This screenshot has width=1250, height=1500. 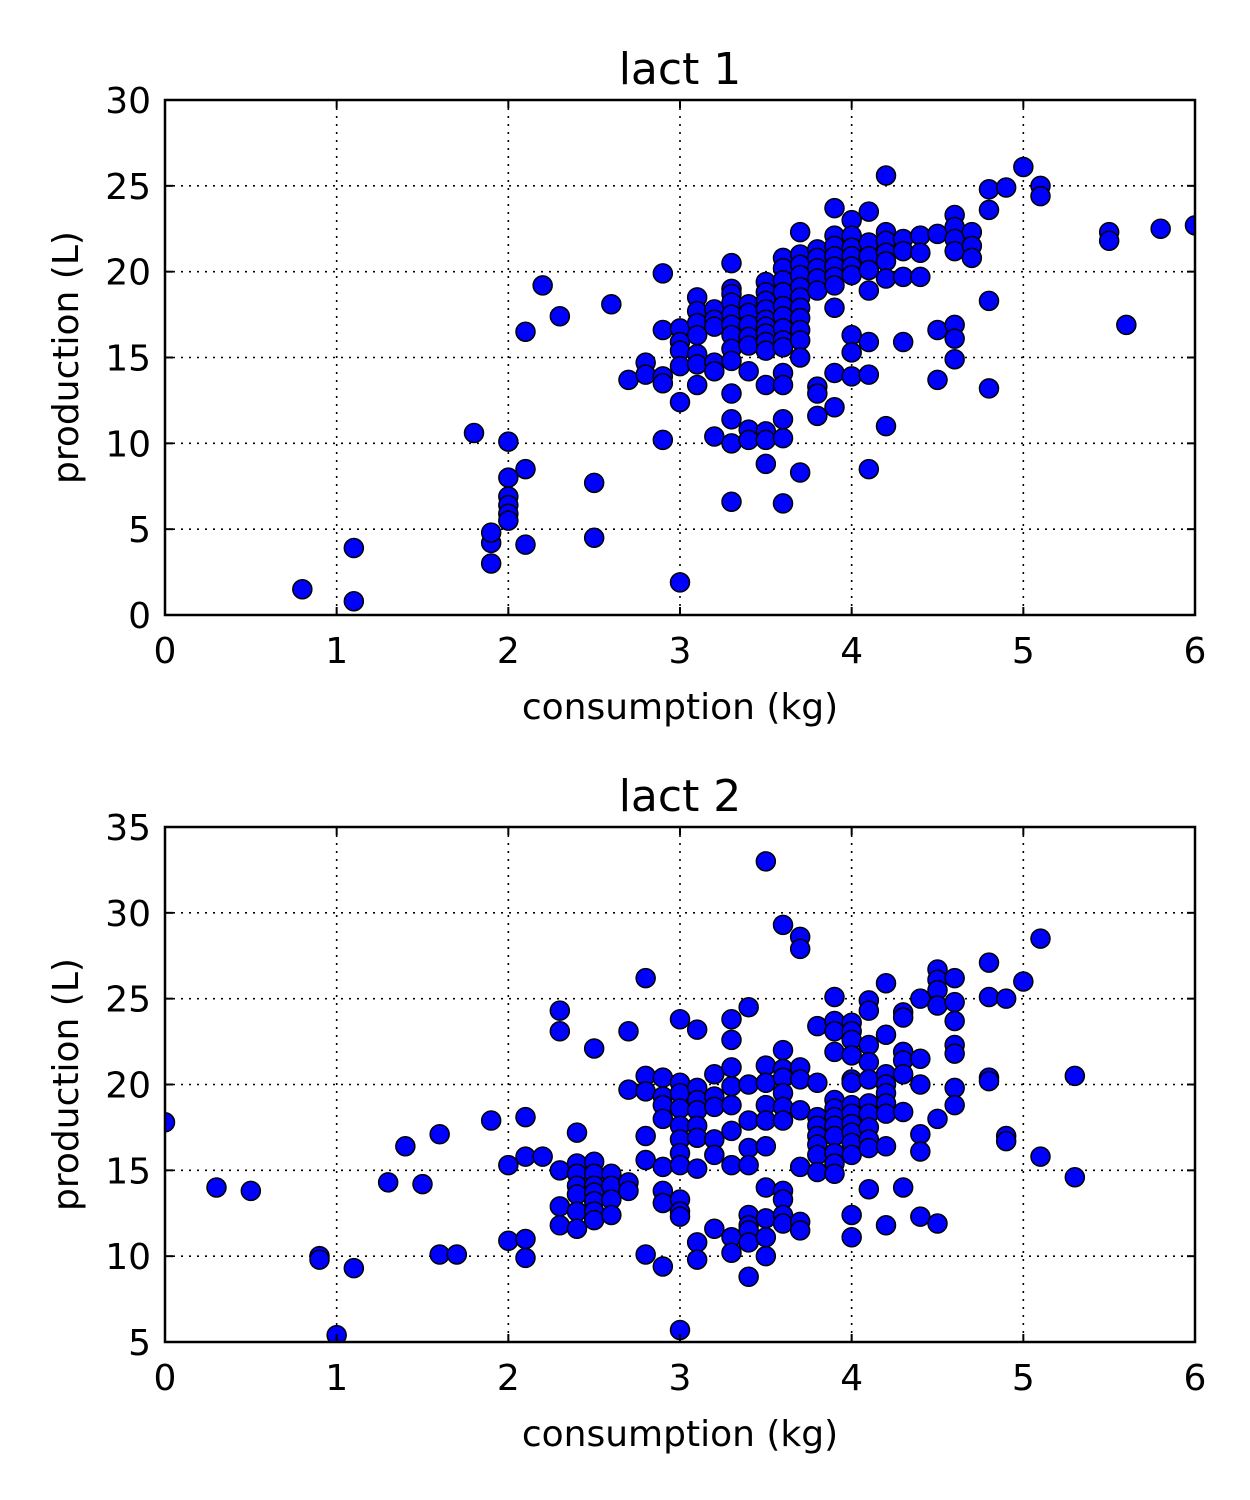 I want to click on x-tick-label: 2, so click(x=508, y=1378).